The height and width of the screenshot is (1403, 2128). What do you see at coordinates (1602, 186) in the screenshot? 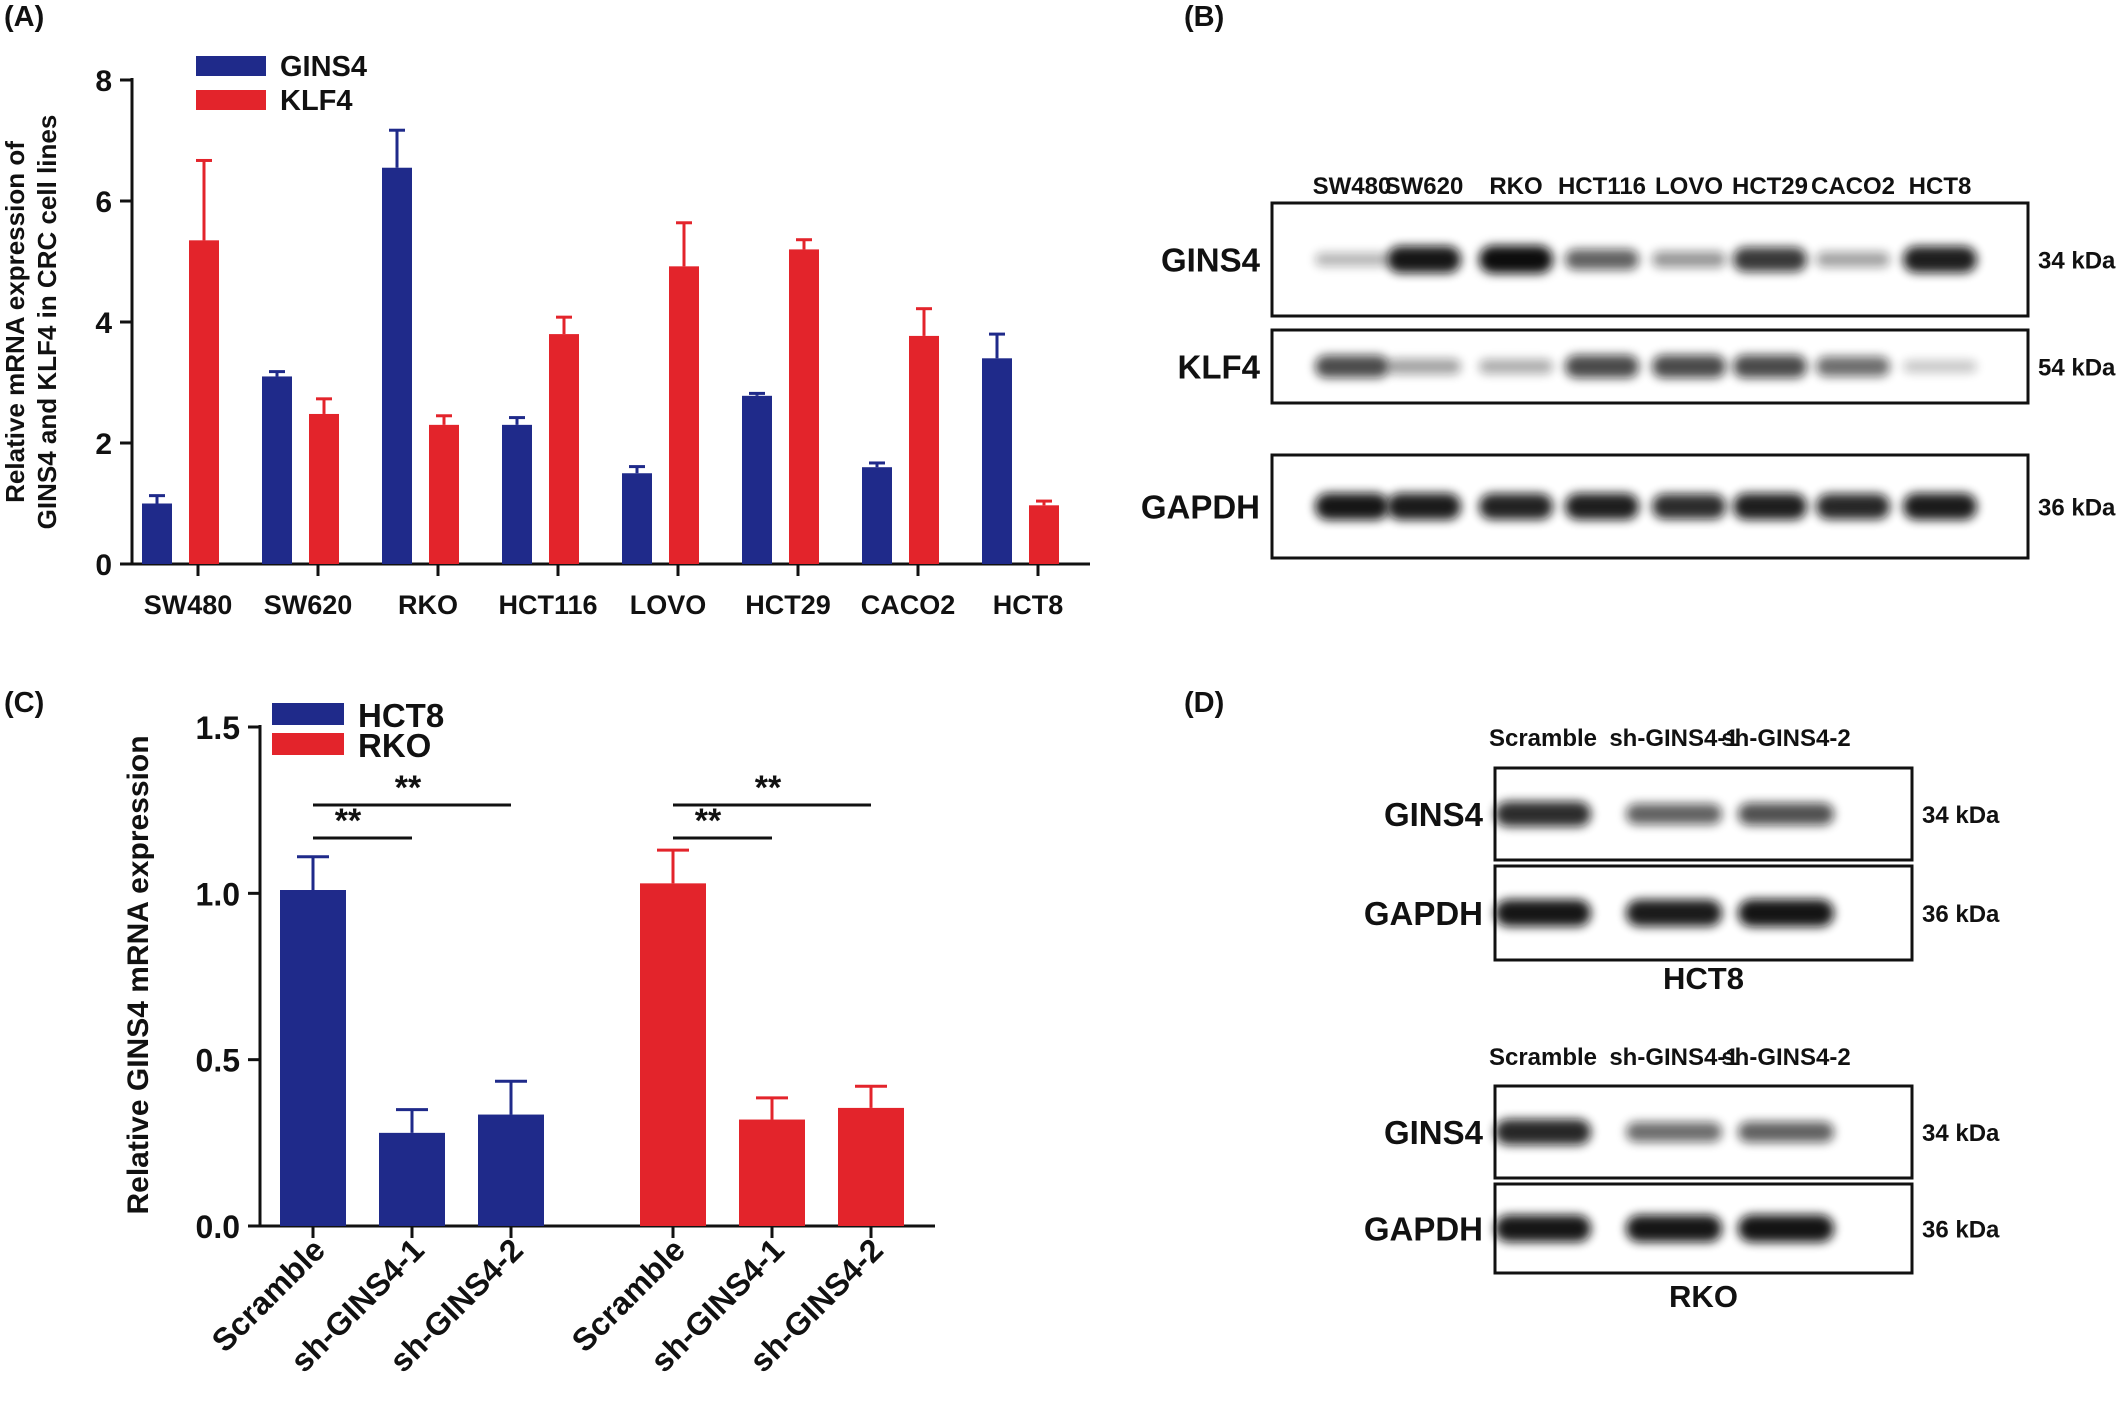
I see `lane-label: HCT116` at bounding box center [1602, 186].